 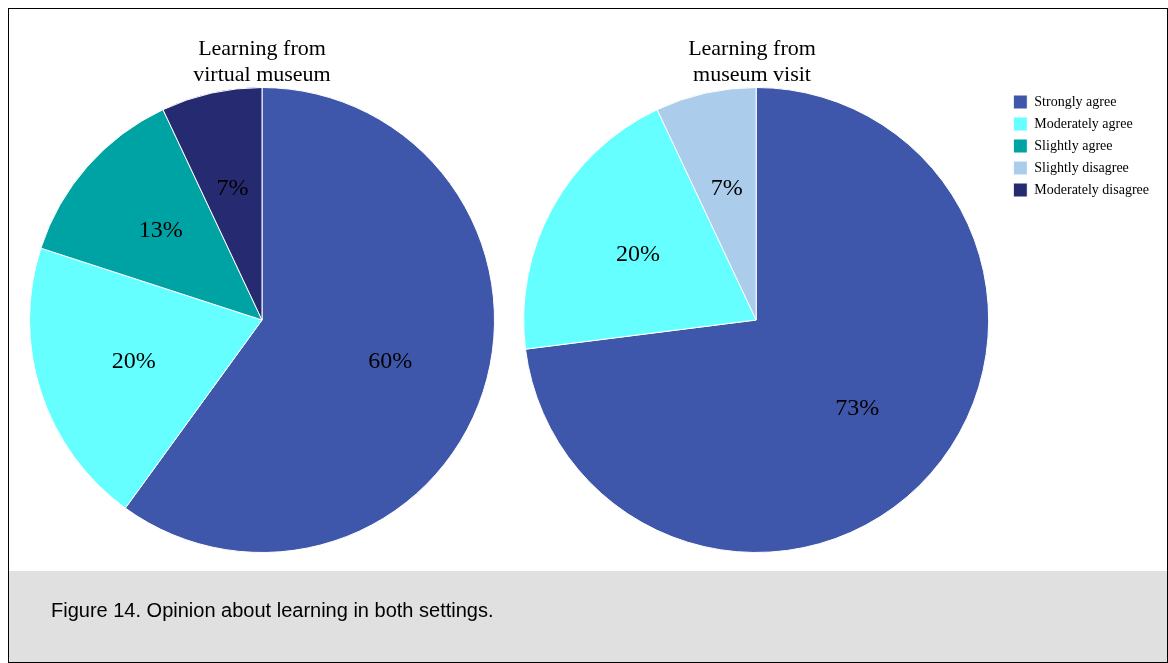 I want to click on caption: Figure 14. Opinion about learning in both settings., so click(x=273, y=610).